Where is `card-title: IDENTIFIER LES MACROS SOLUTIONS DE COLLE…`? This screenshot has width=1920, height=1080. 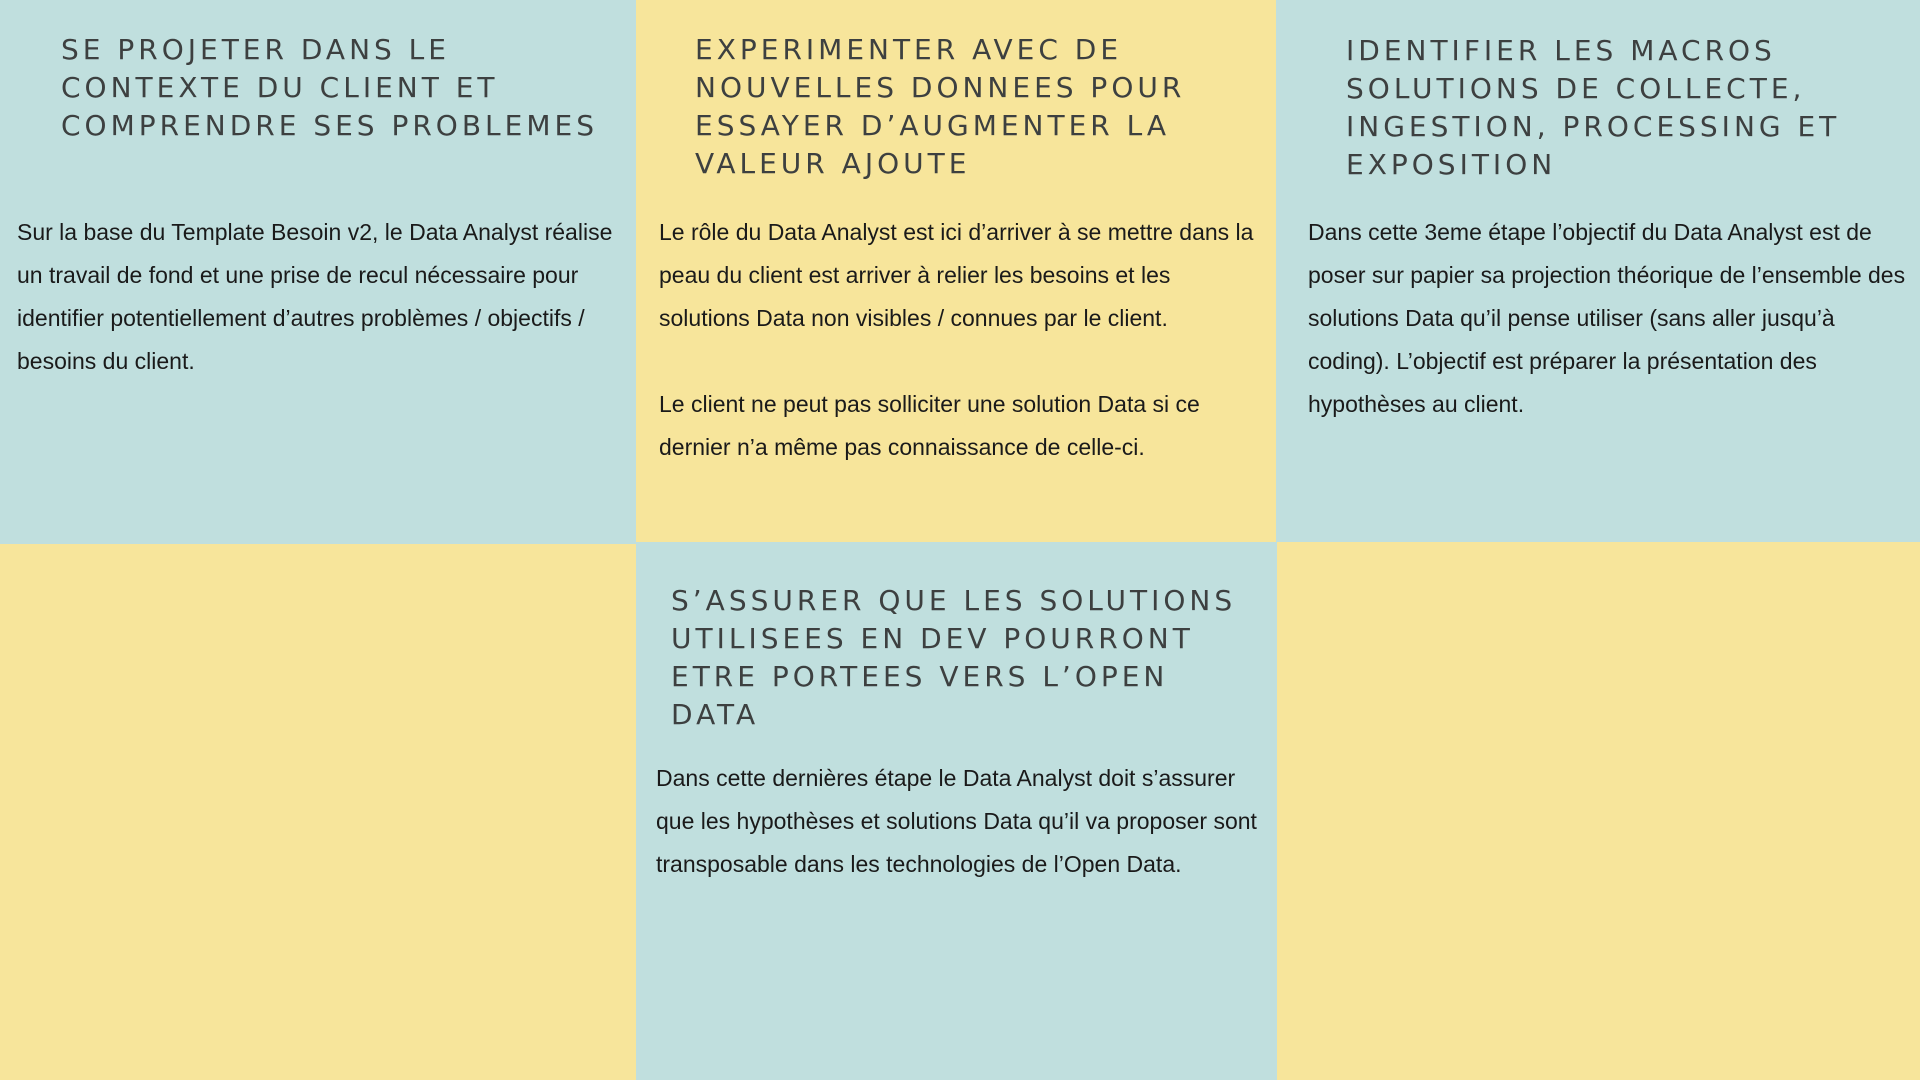
card-title: IDENTIFIER LES MACROS SOLUTIONS DE COLLE… is located at coordinates (1593, 107).